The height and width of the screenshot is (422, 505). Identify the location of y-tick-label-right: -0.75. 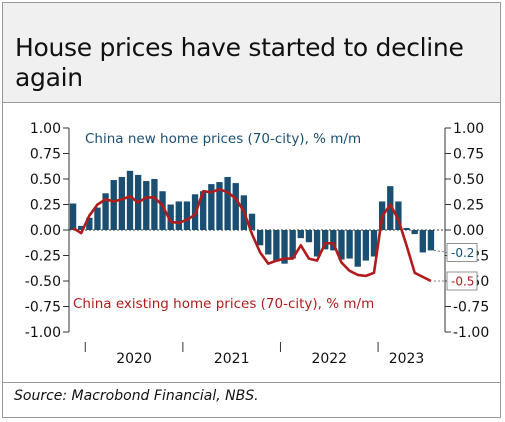
(471, 308).